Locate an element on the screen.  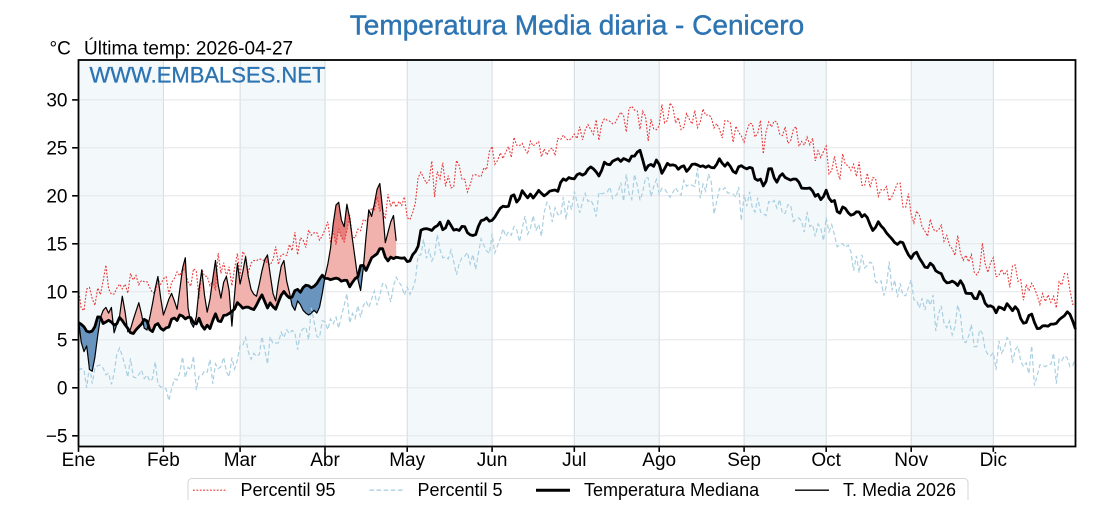
svg-text: 10 is located at coordinates (56, 293).